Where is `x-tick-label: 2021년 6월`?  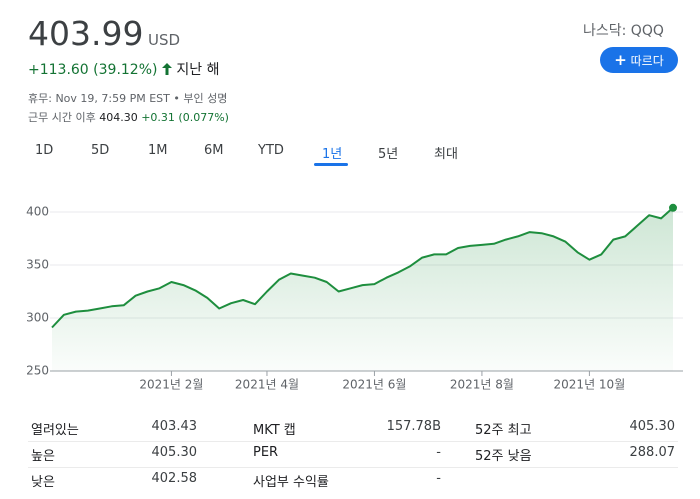
x-tick-label: 2021년 6월 is located at coordinates (374, 385).